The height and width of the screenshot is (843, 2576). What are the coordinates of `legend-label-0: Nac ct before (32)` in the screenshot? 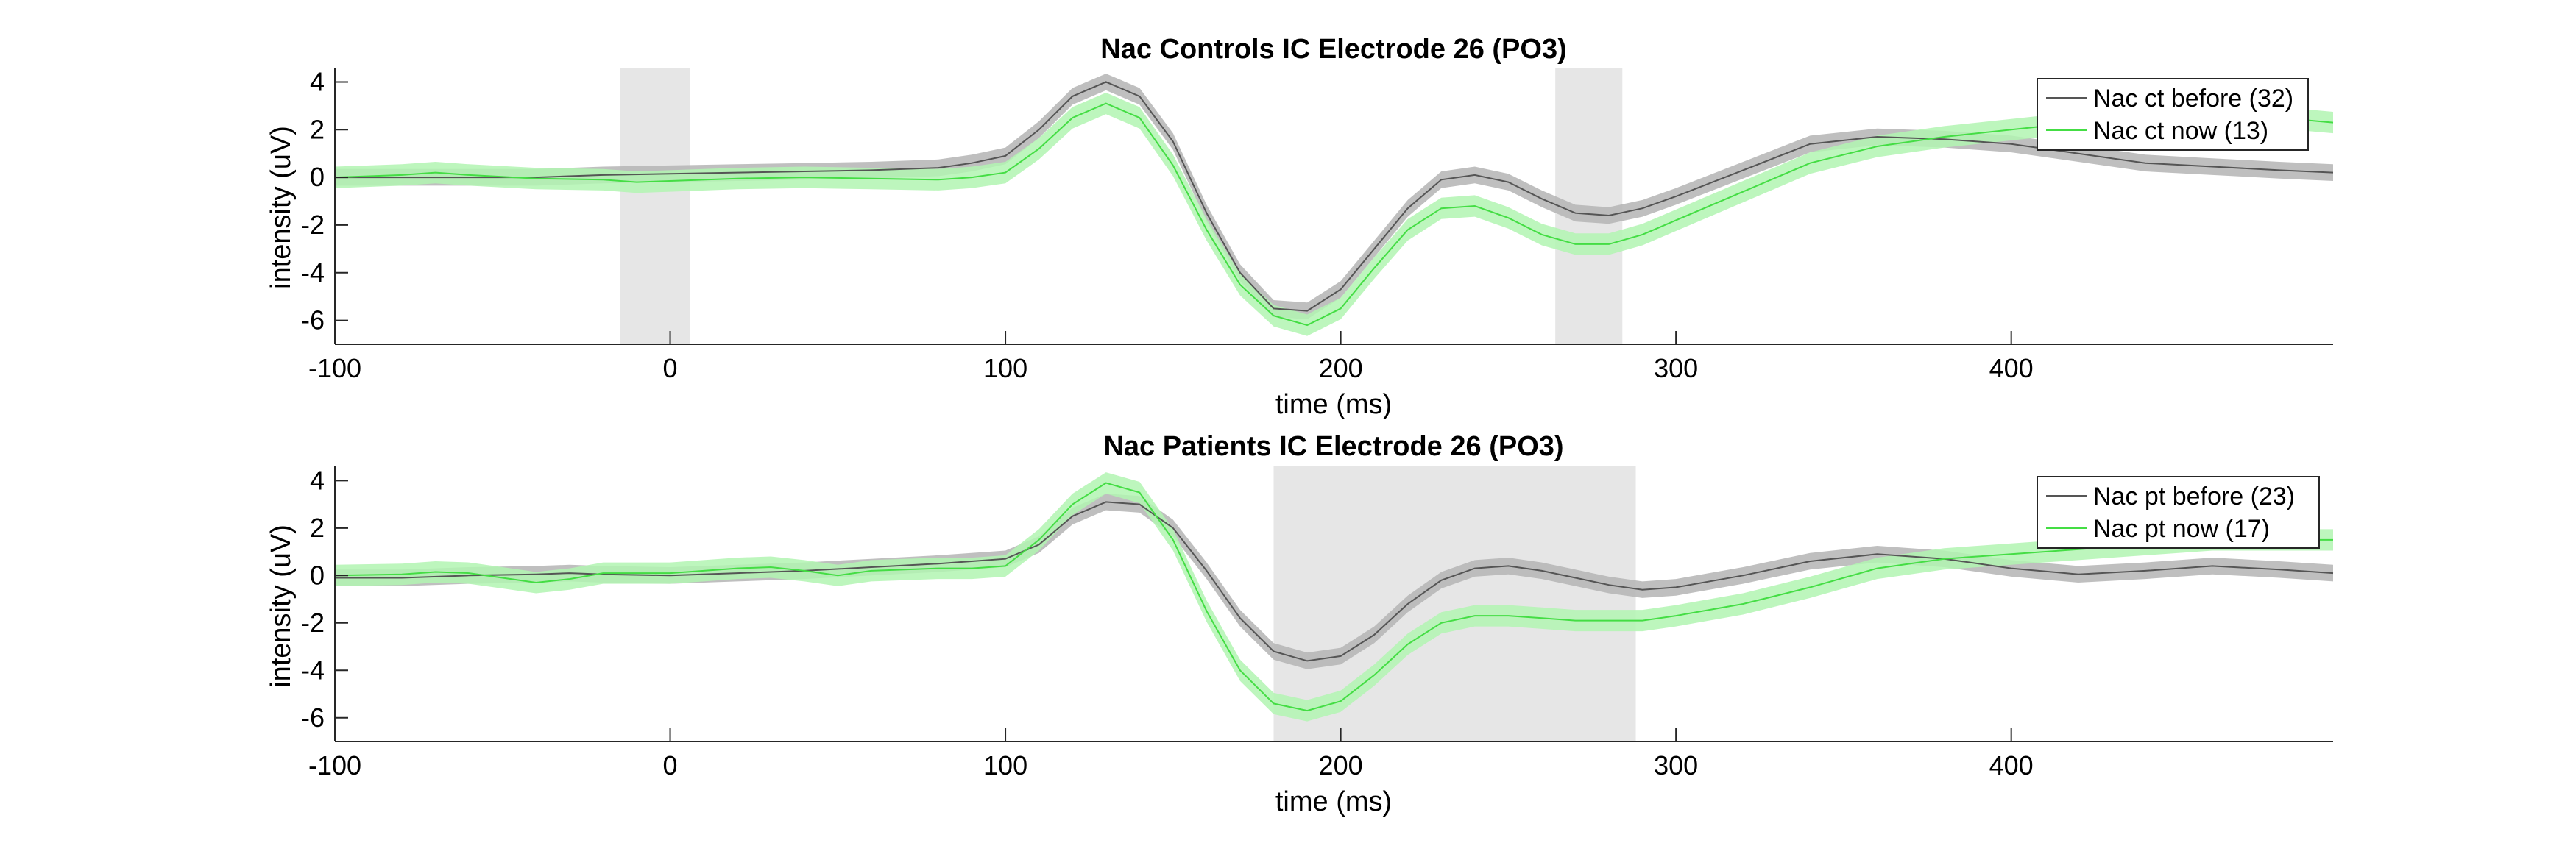 It's located at (2193, 99).